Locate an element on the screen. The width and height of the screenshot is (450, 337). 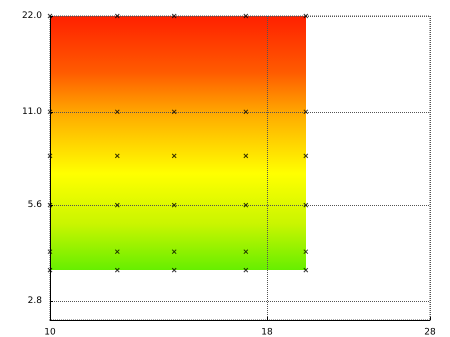
y-tick-label: 11.0 is located at coordinates (32, 111).